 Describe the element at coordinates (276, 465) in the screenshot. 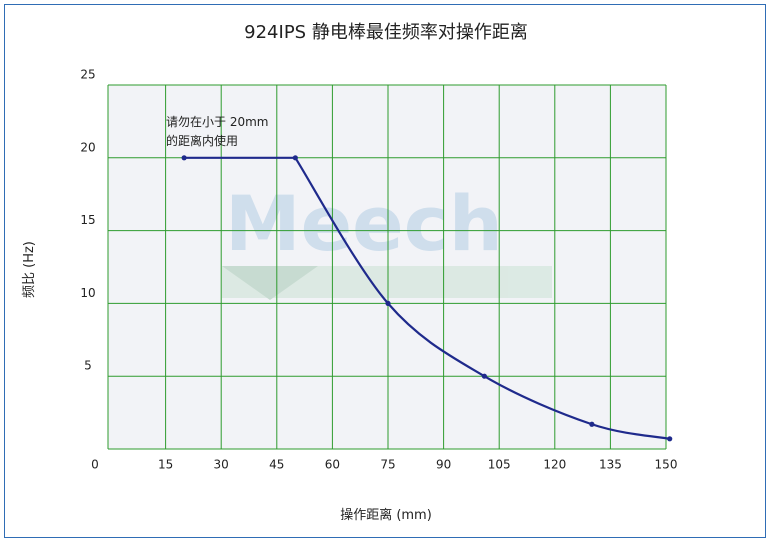

I see `x-tick-label: 45` at that location.